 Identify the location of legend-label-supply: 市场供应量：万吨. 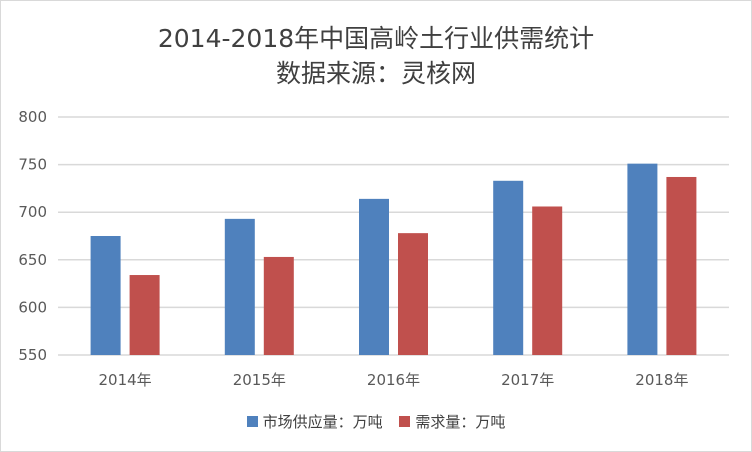
(322, 422).